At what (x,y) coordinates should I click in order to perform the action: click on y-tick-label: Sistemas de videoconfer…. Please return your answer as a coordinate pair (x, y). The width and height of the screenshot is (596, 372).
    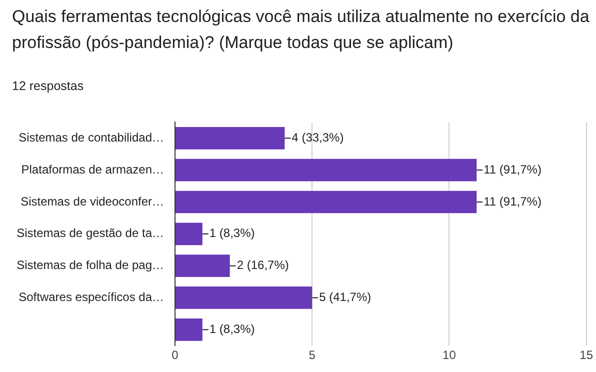
    Looking at the image, I should click on (92, 201).